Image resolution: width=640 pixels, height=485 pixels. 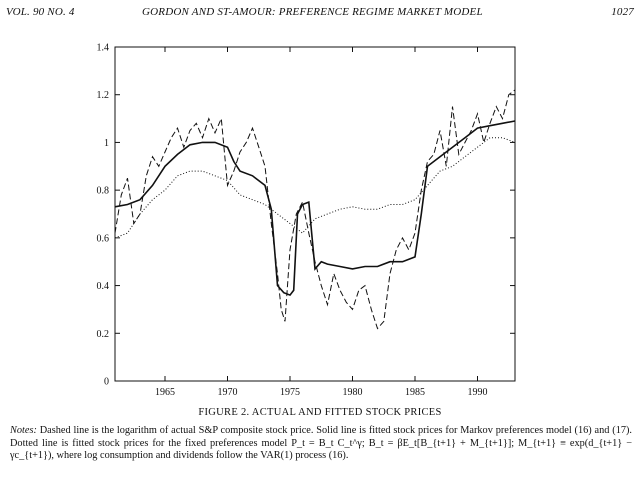 I want to click on y-tick-label: 0.2, so click(x=103, y=334).